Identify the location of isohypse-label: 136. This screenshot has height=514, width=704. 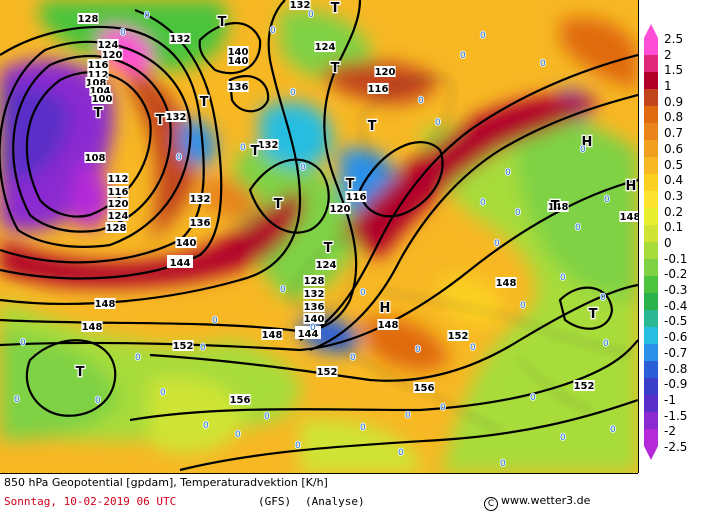
(238, 87).